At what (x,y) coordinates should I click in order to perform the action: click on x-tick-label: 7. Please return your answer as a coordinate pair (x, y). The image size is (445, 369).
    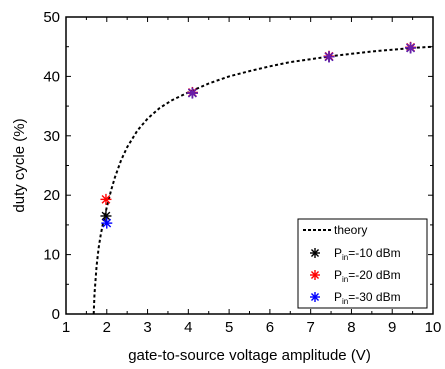
    Looking at the image, I should click on (310, 327).